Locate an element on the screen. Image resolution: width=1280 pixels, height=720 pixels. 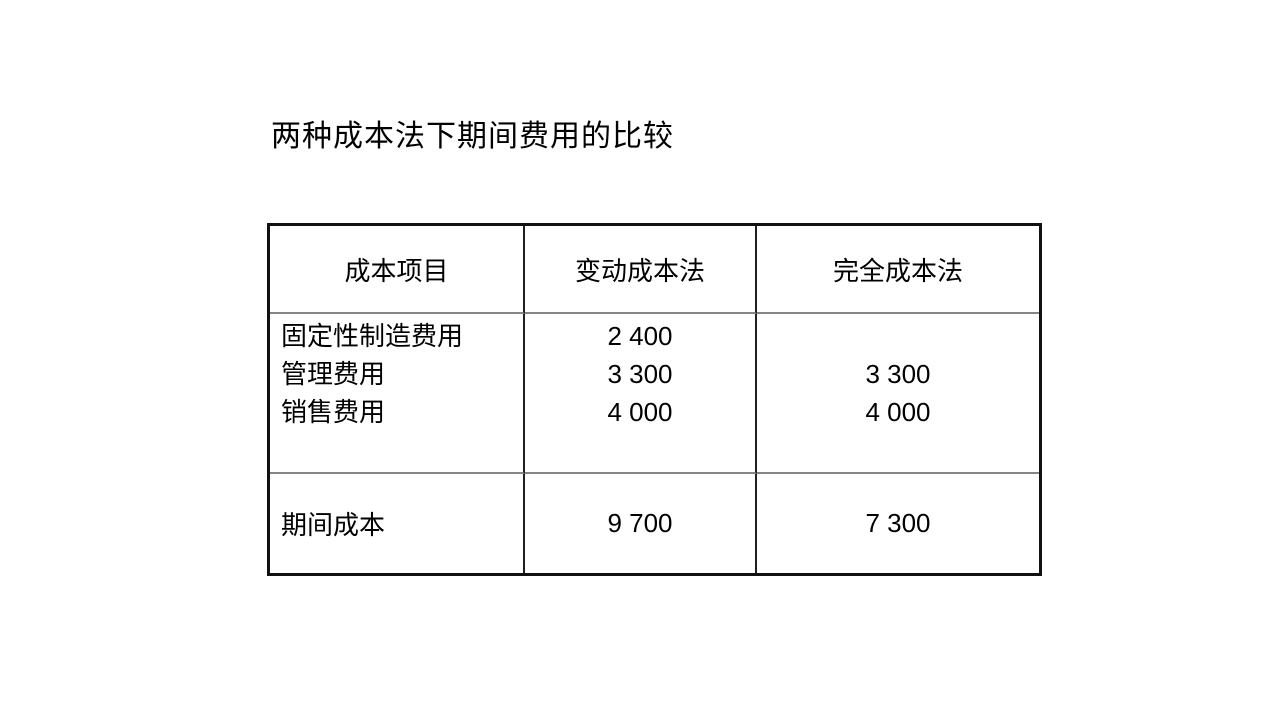
total-variable-costing-value: 9 700 is located at coordinates (641, 523).